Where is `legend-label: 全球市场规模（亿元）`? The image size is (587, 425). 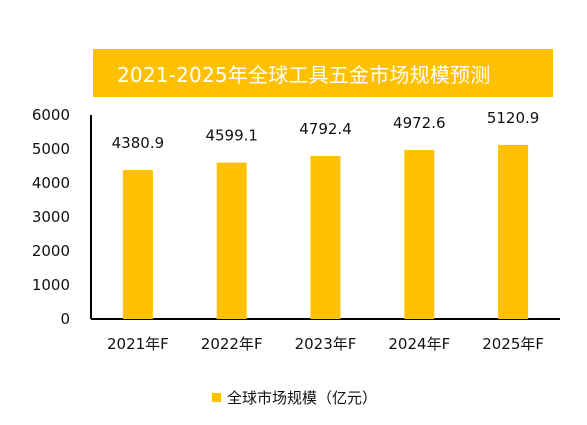
legend-label: 全球市场规模（亿元） is located at coordinates (302, 397).